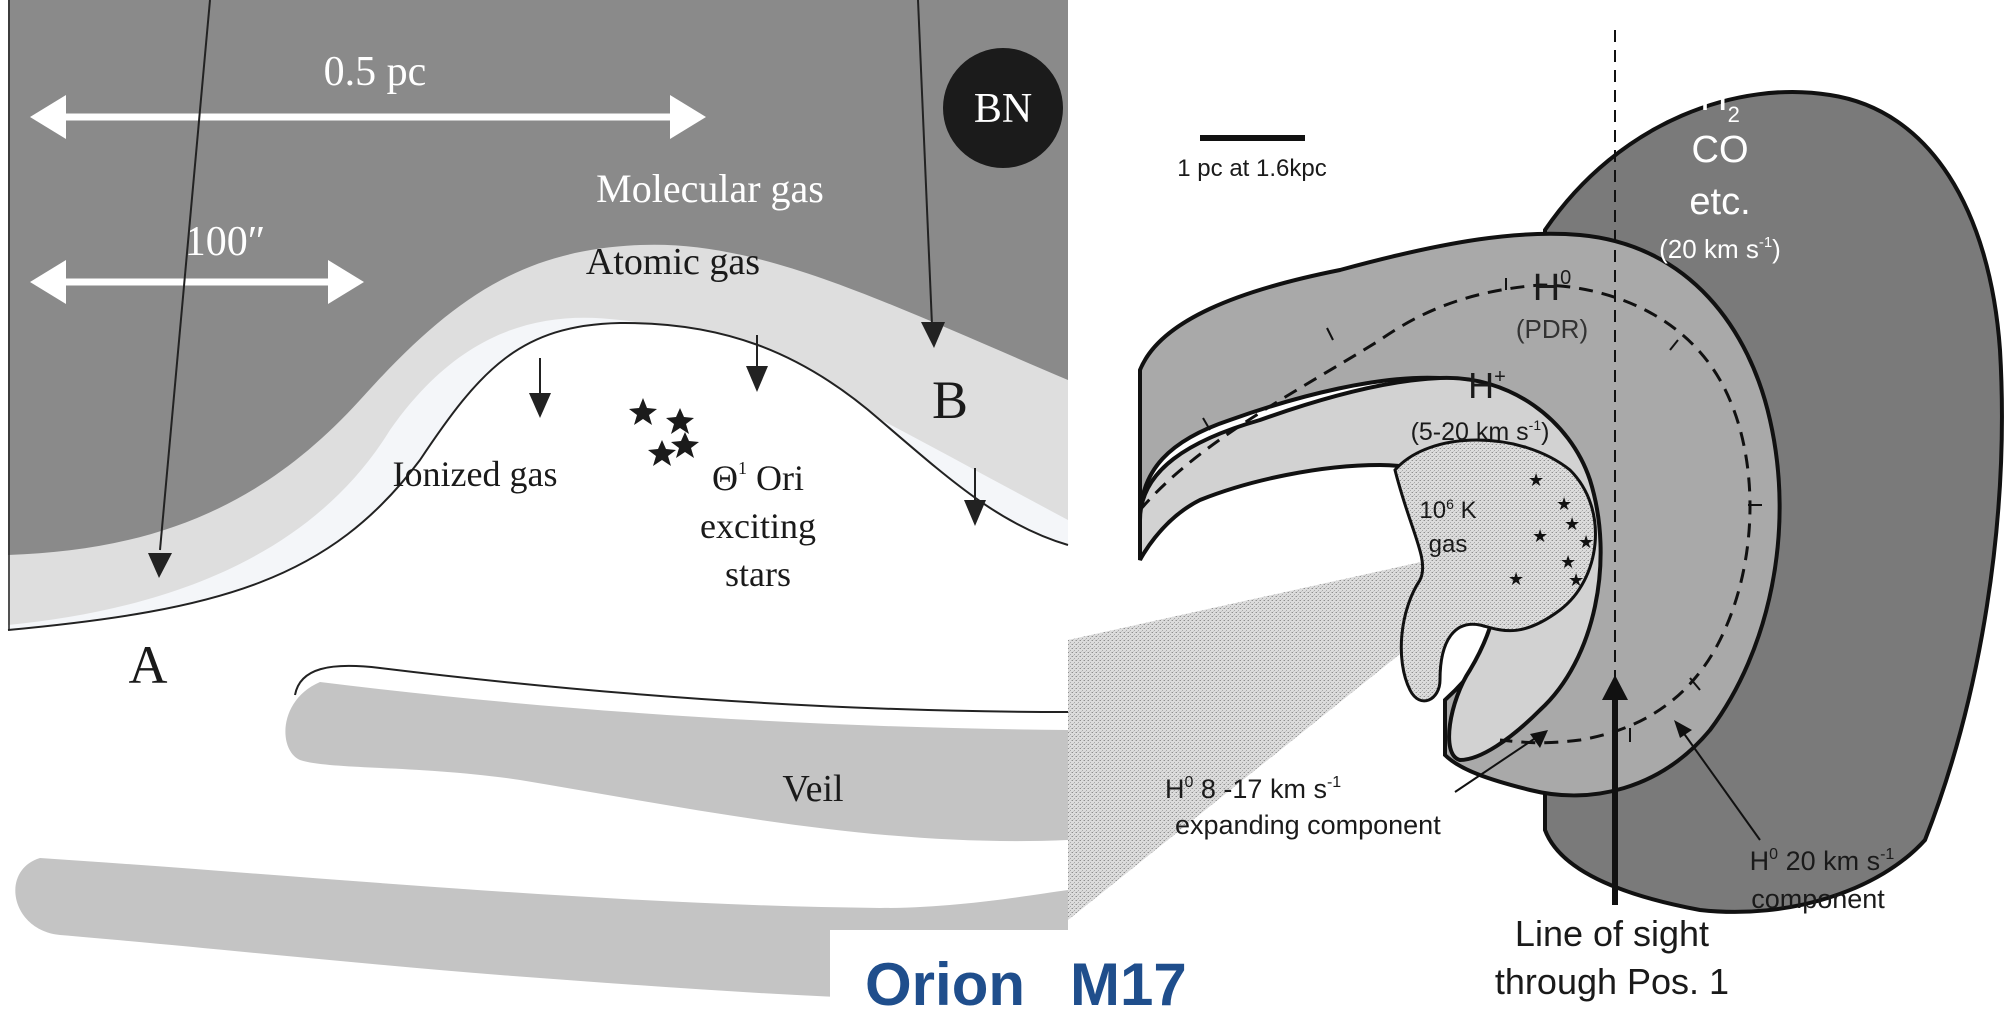  I want to click on veil-thin-outline, so click(681, 688).